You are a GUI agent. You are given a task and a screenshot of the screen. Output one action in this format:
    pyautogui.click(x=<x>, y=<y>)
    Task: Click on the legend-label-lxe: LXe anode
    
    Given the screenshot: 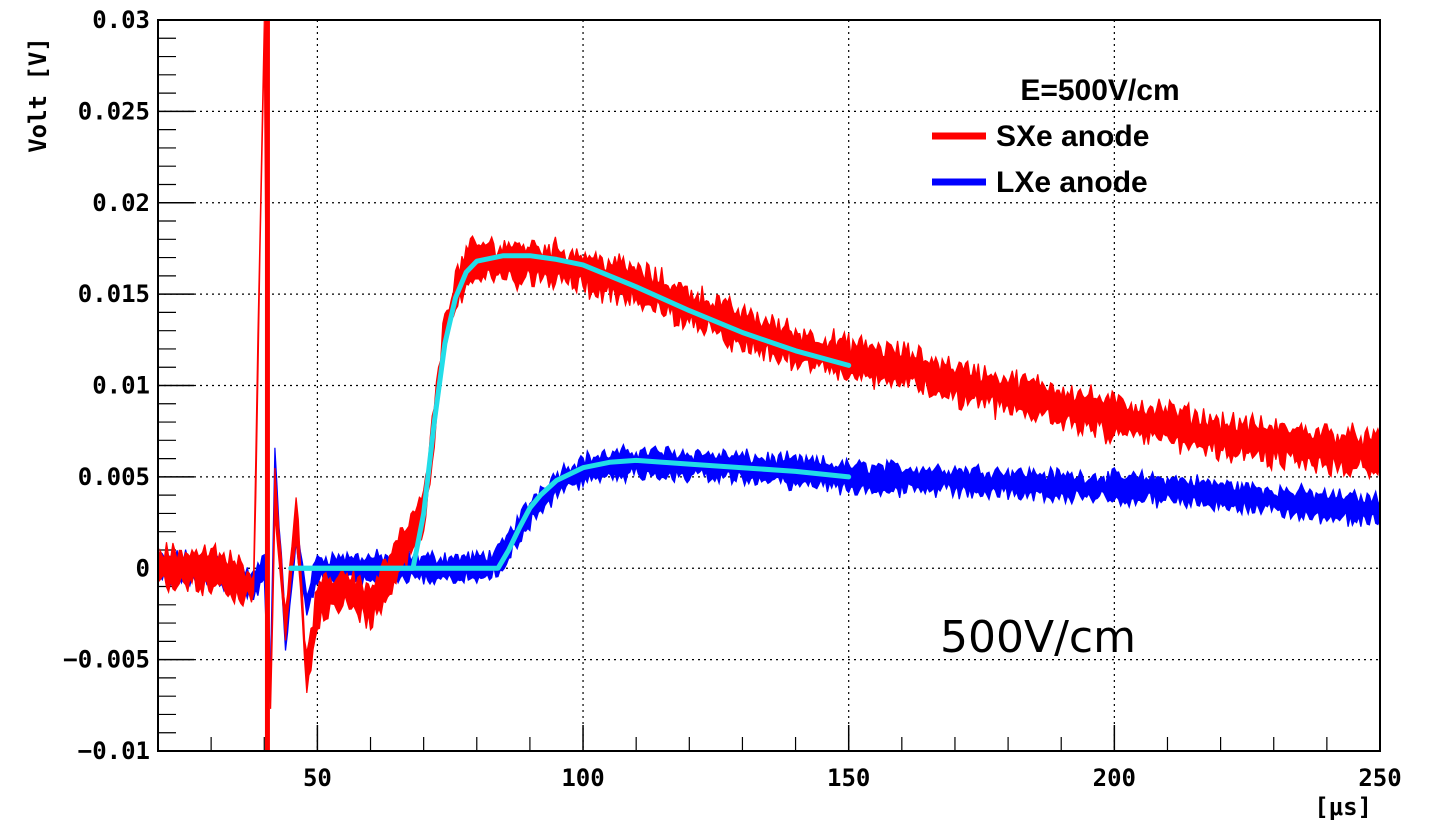 What is the action you would take?
    pyautogui.click(x=1072, y=182)
    